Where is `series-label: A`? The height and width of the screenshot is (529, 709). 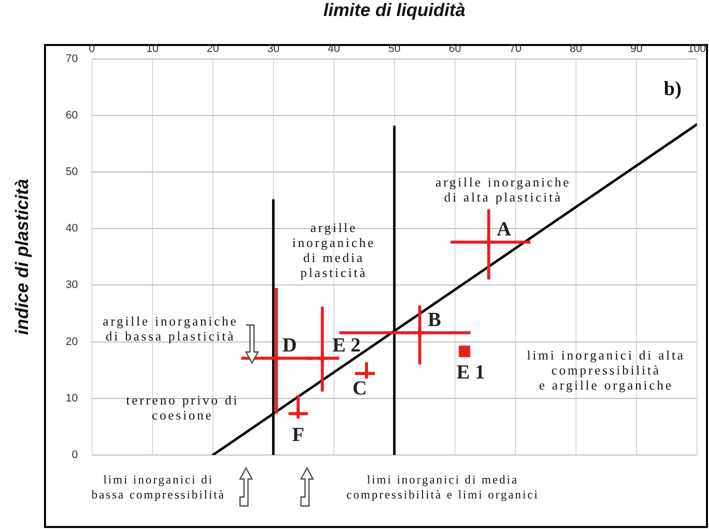
series-label: A is located at coordinates (504, 229).